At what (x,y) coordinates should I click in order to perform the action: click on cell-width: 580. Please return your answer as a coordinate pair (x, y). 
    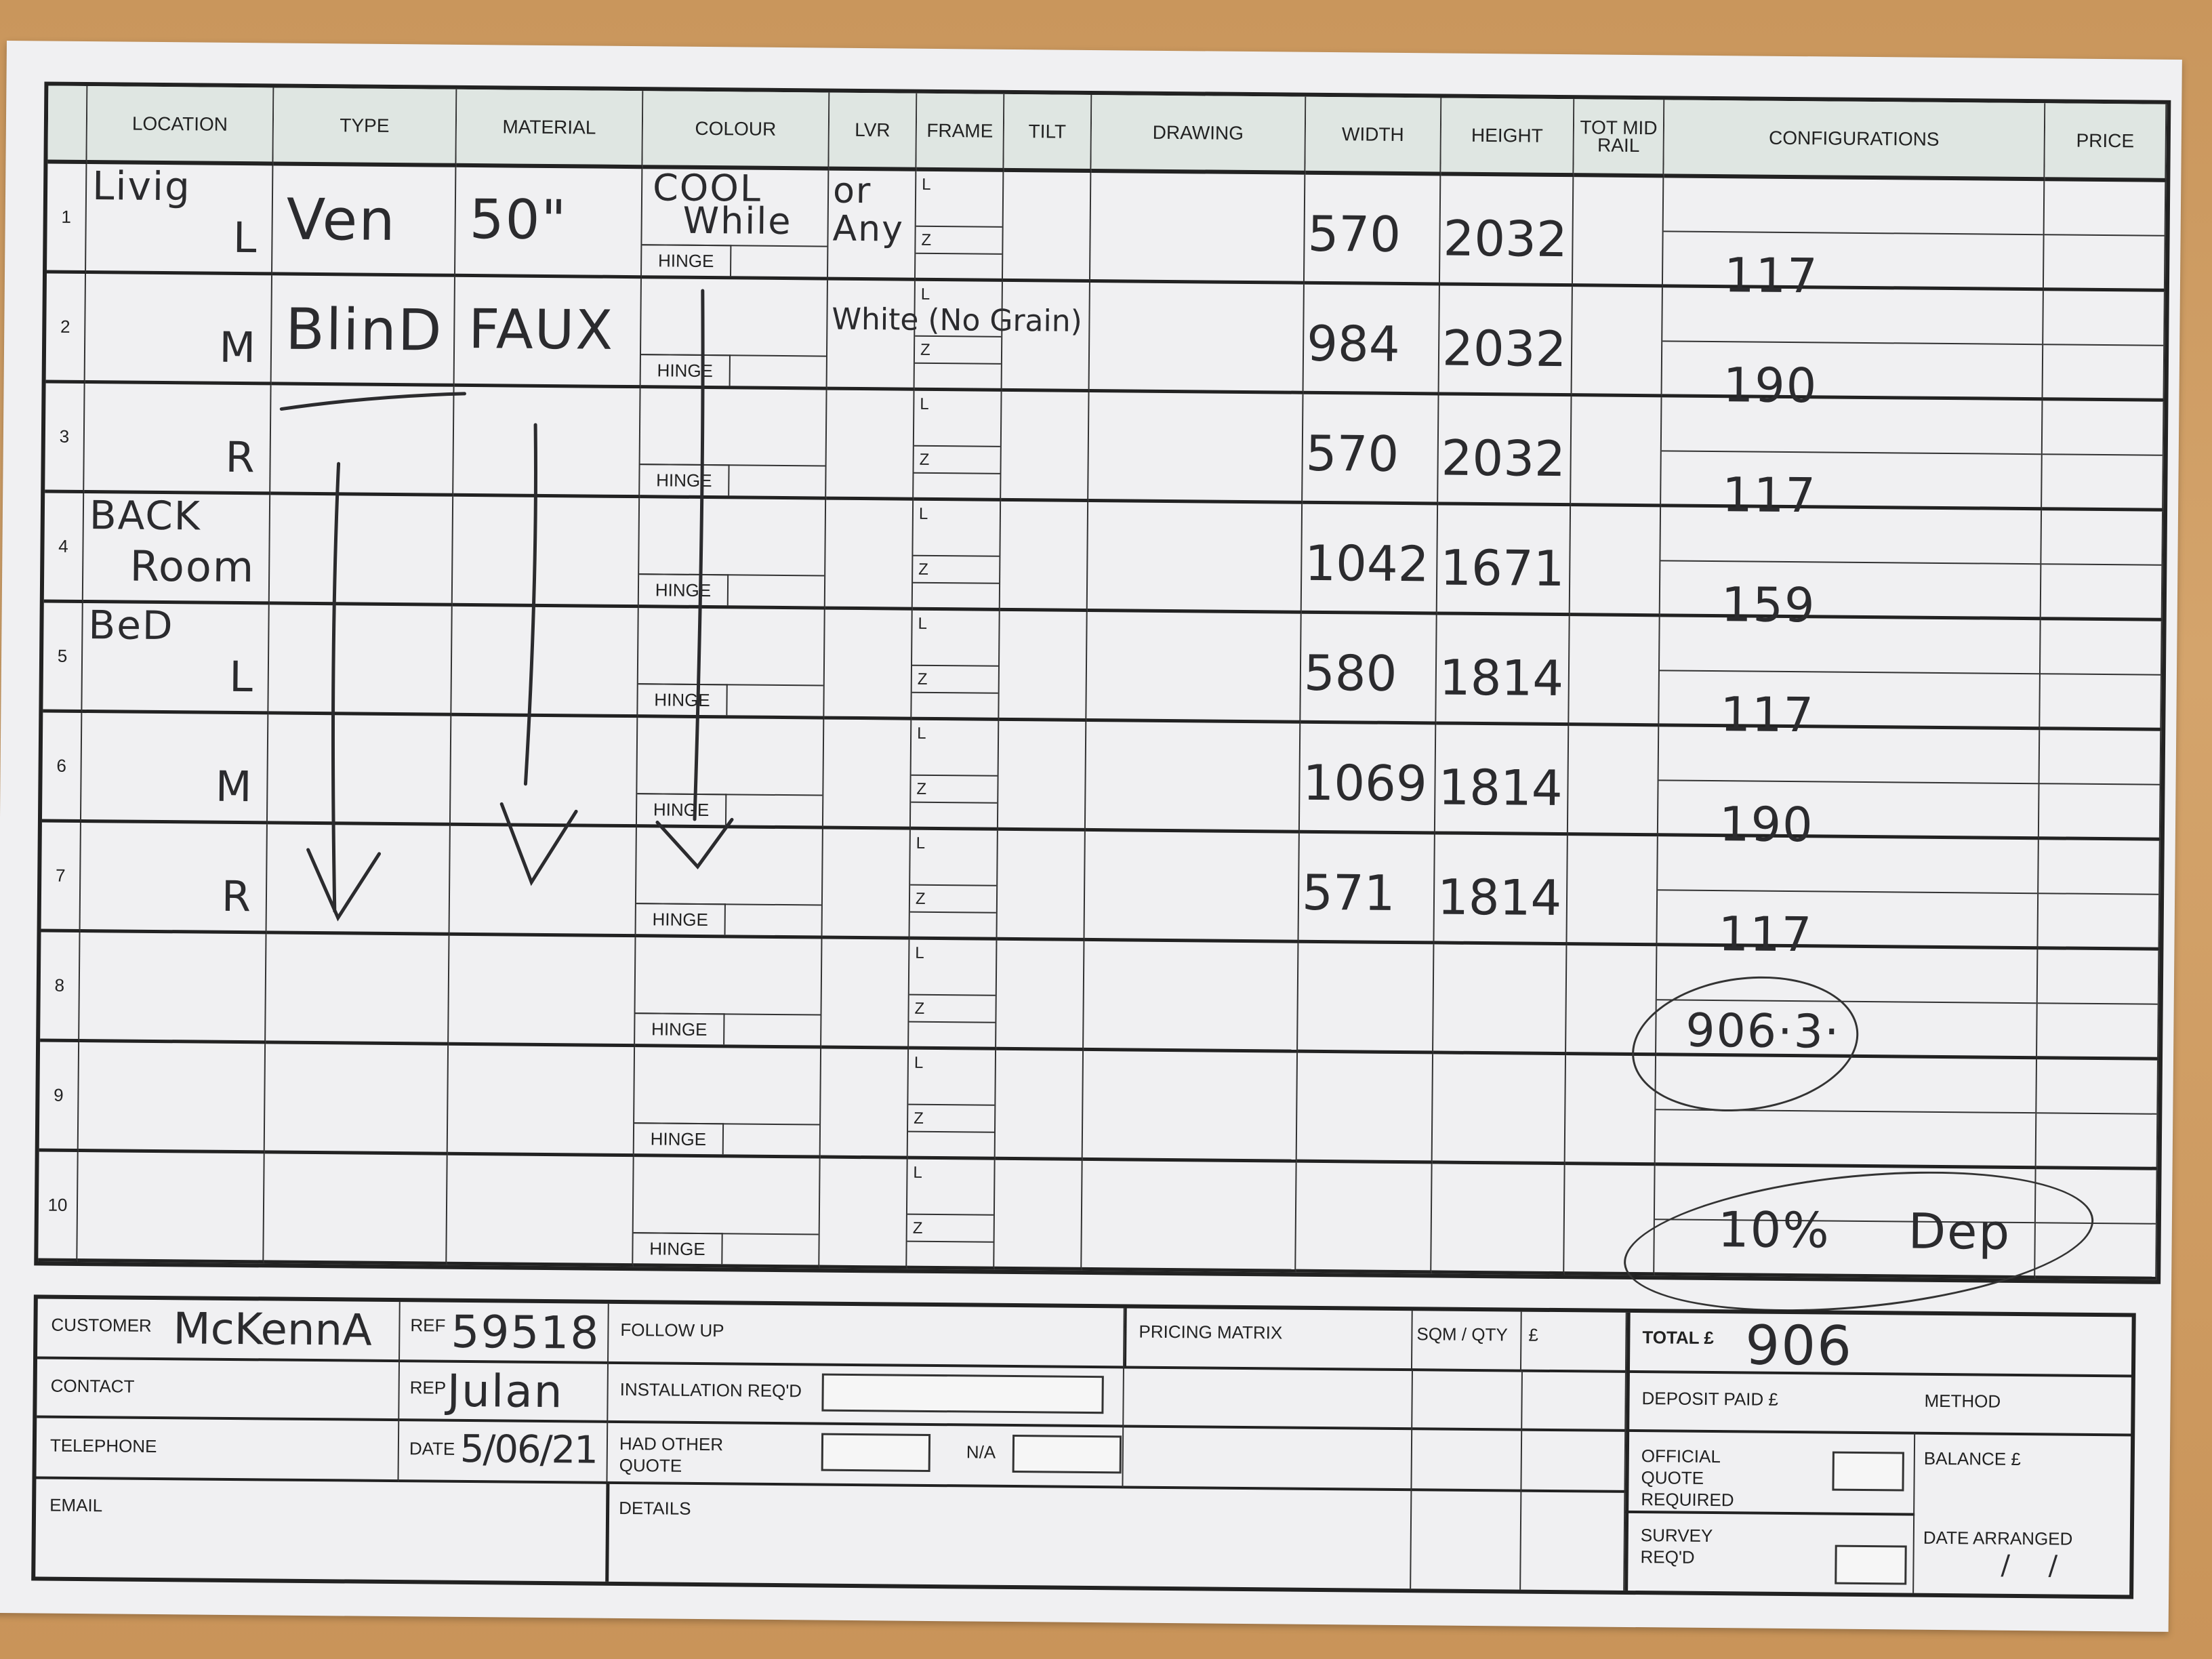
    Looking at the image, I should click on (1368, 669).